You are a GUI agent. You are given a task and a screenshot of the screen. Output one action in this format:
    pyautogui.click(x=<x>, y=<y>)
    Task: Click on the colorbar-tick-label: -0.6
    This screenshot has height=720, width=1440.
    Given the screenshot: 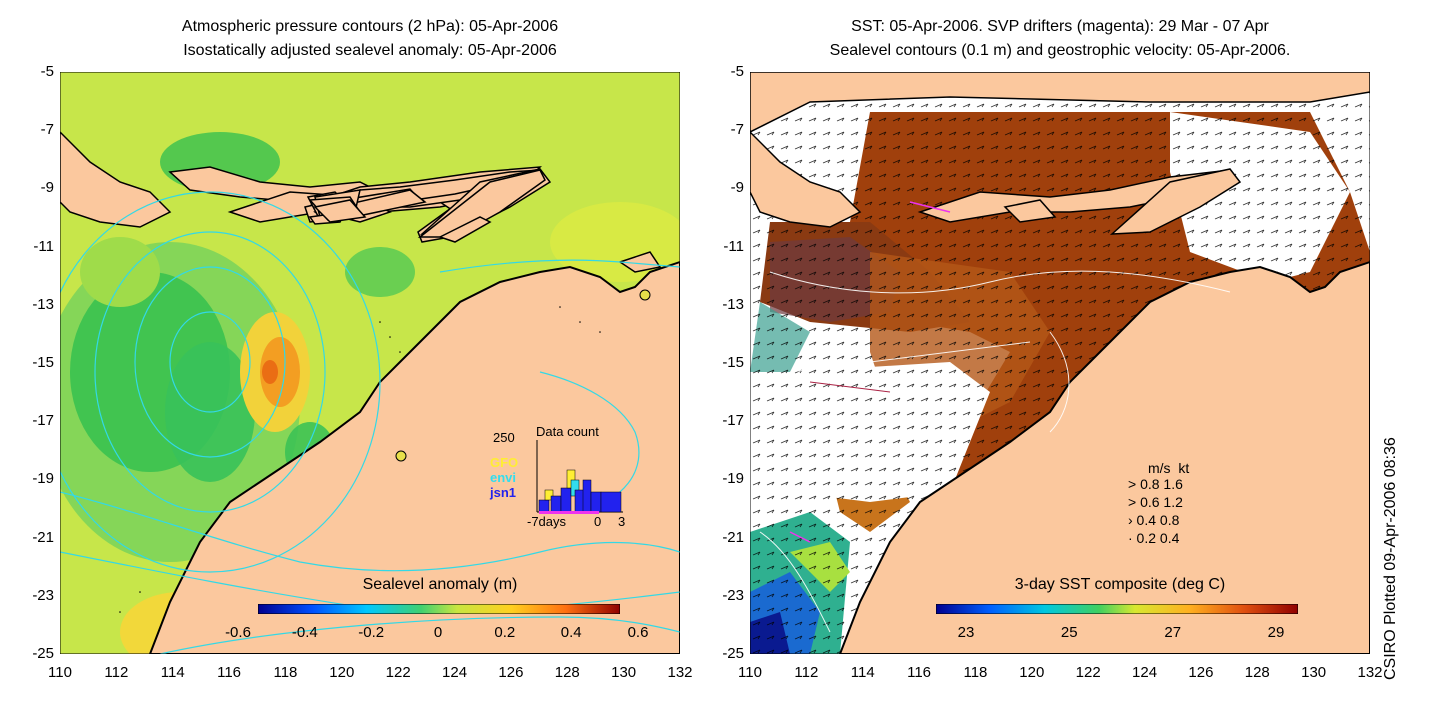 What is the action you would take?
    pyautogui.click(x=238, y=632)
    